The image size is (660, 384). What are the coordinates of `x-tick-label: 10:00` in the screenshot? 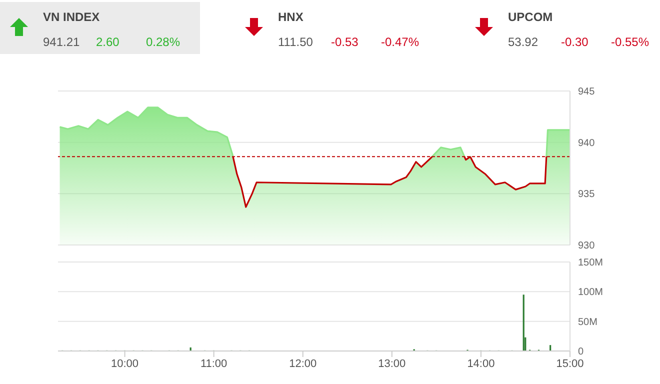 It's located at (125, 364).